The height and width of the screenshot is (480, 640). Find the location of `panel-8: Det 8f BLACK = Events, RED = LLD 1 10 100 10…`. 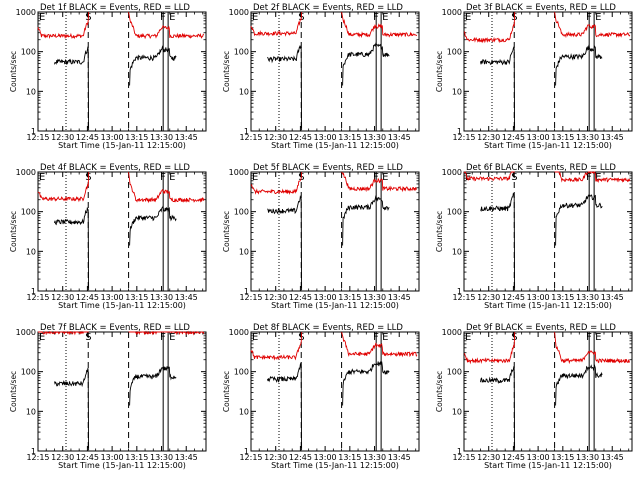

panel-8: Det 8f BLACK = Events, RED = LLD 1 10 100 10… is located at coordinates (321, 396).